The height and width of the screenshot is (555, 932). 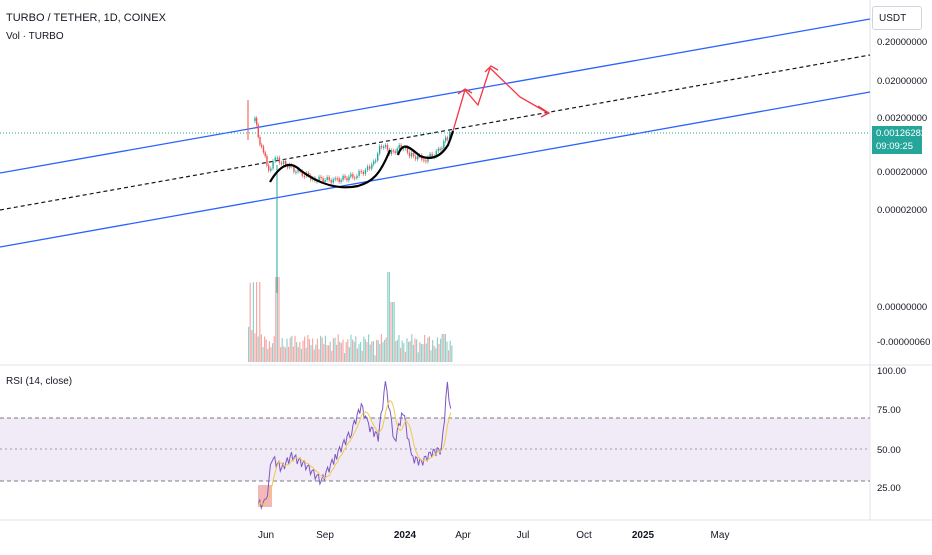 I want to click on price-axis-tick: 0.00020000, so click(x=902, y=172).